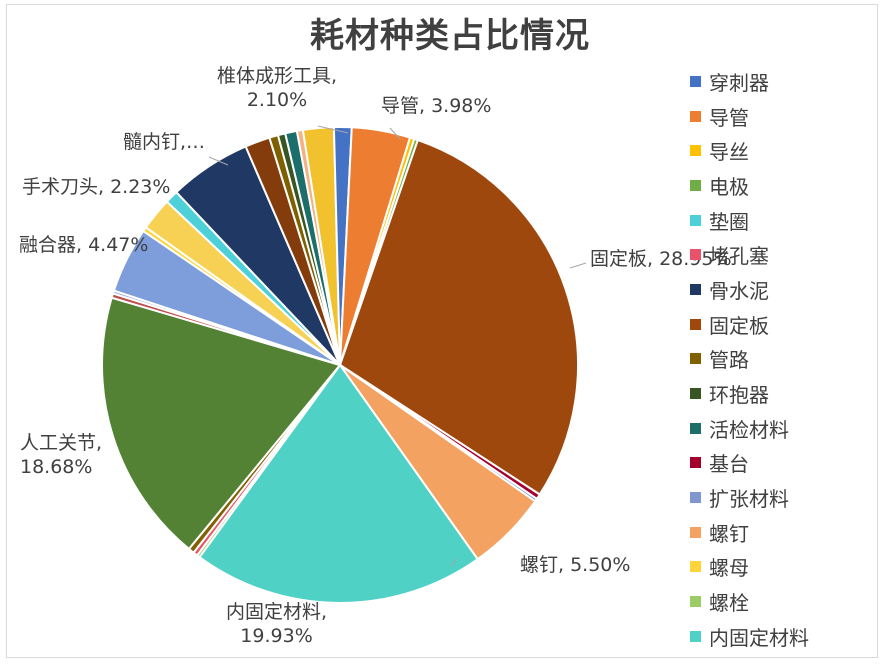  I want to click on legend-item-16: 内固定材料, so click(785, 636).